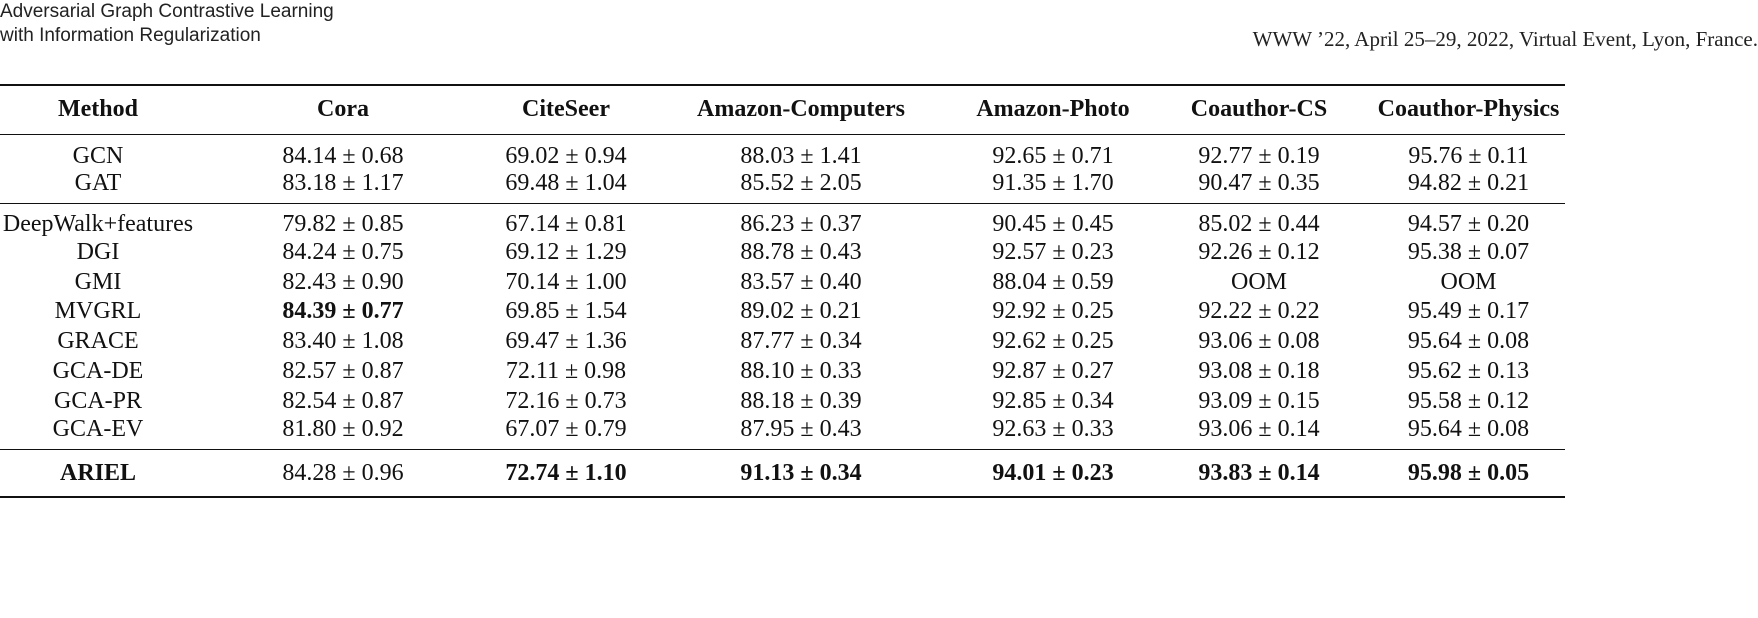 The height and width of the screenshot is (618, 1758). Describe the element at coordinates (98, 400) in the screenshot. I see `method-name: GCA-PR` at that location.